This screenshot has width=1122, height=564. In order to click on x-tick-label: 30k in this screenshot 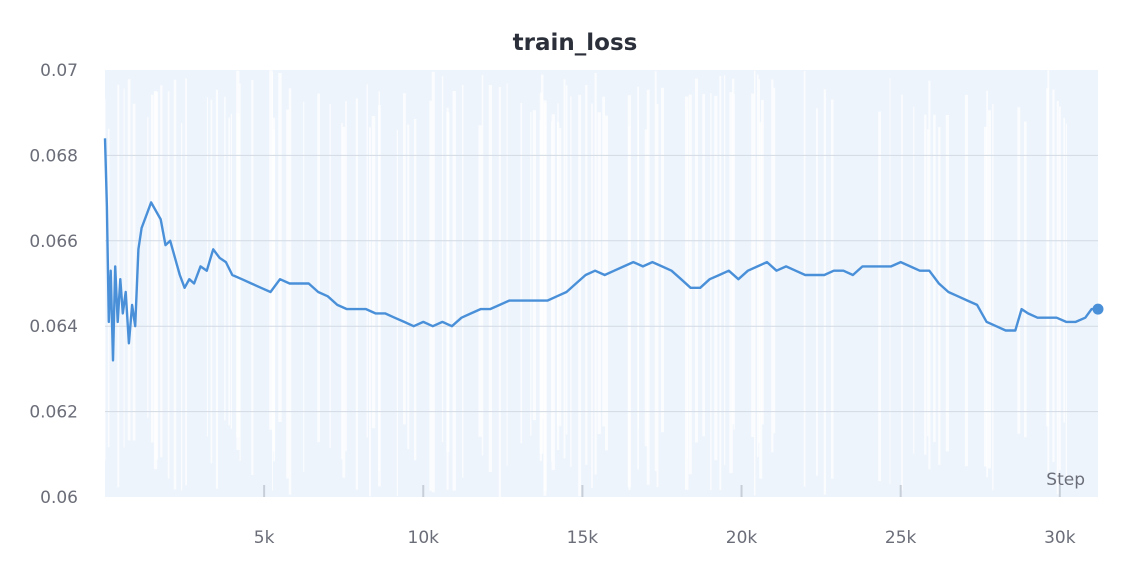, I will do `click(1060, 538)`.